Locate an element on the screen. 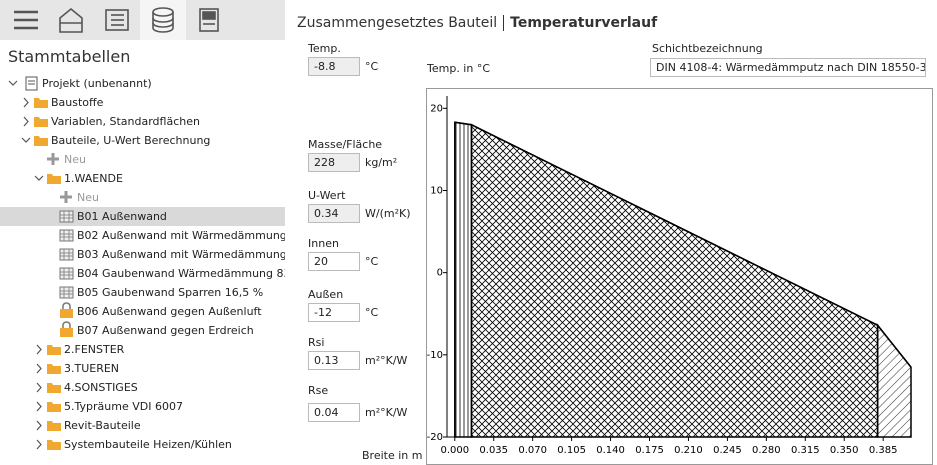 This screenshot has width=937, height=465. x-tick-label: 0.385 is located at coordinates (883, 450).